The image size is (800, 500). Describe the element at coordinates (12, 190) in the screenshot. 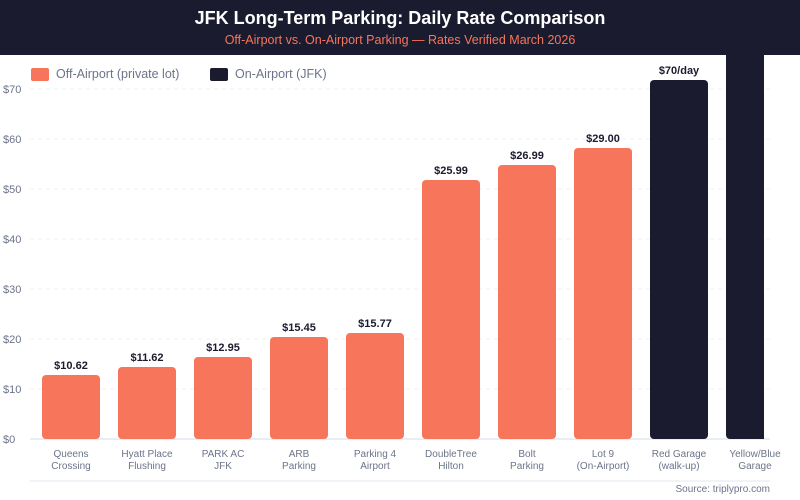

I see `y-tick-label: $50` at that location.